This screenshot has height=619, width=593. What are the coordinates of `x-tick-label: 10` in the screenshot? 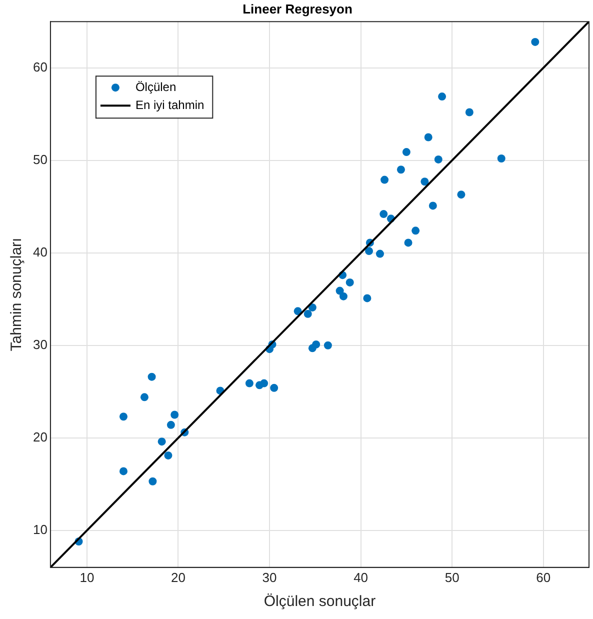 It's located at (87, 577).